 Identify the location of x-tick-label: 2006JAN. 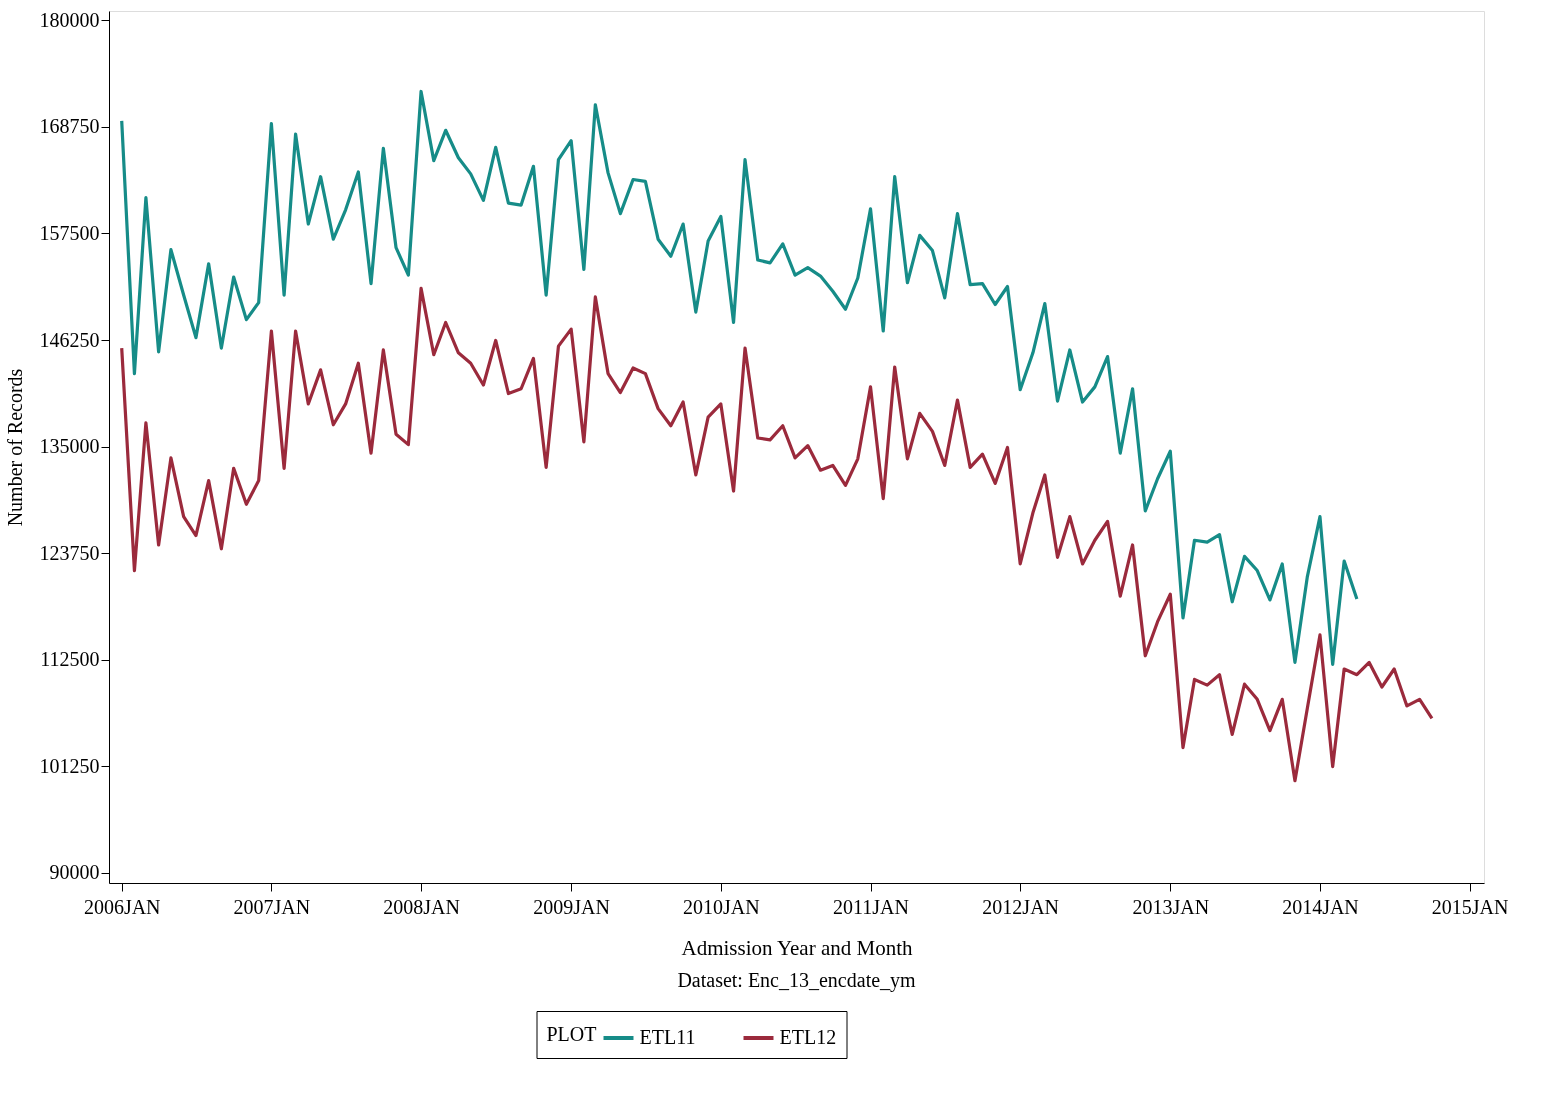
(122, 906).